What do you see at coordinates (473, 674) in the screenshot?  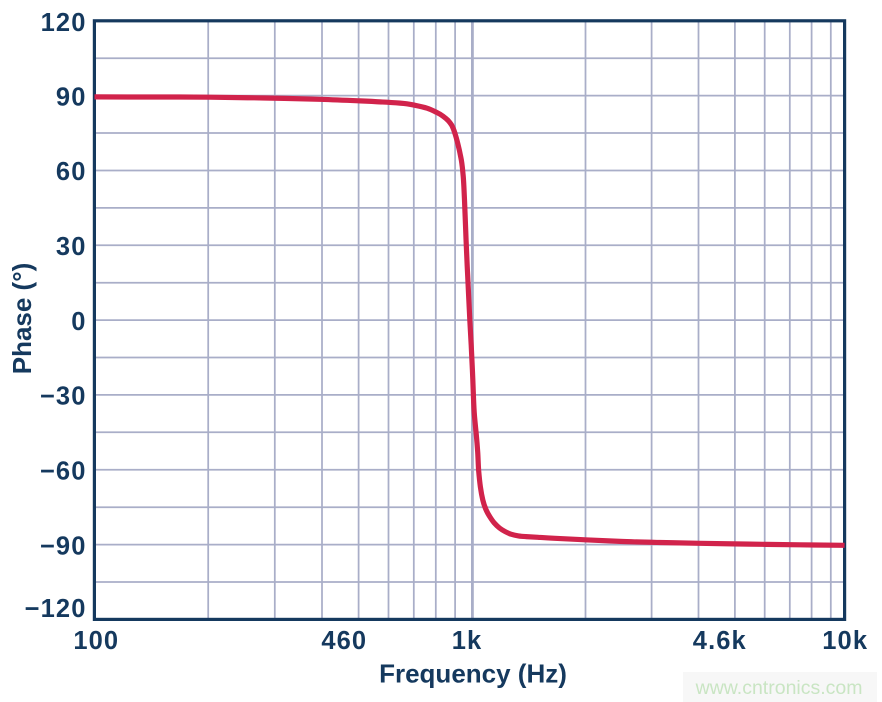 I see `svg-text: Frequency (Hz)` at bounding box center [473, 674].